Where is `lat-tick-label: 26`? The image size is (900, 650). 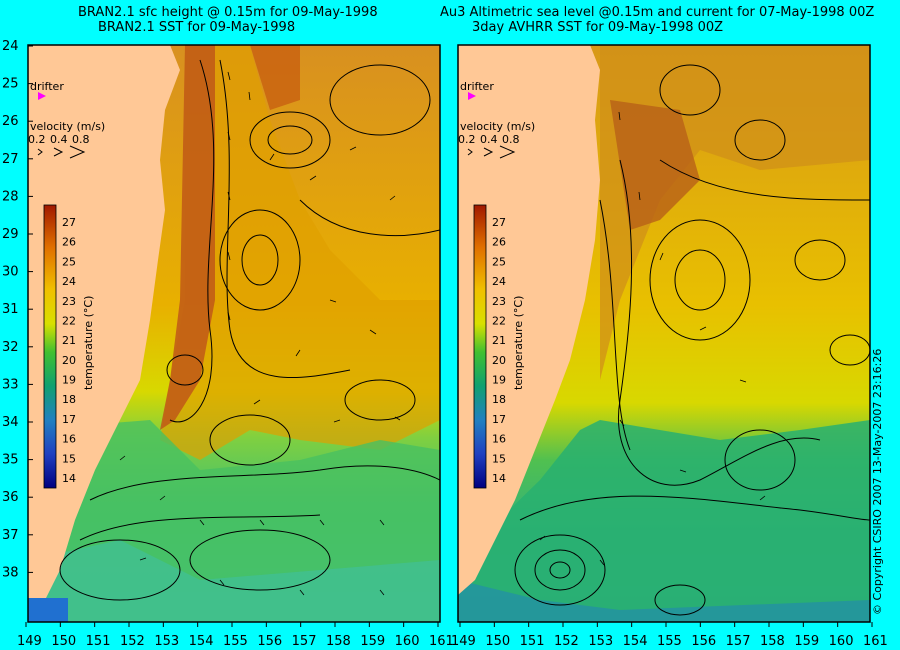
lat-tick-label: 26 is located at coordinates (10, 121).